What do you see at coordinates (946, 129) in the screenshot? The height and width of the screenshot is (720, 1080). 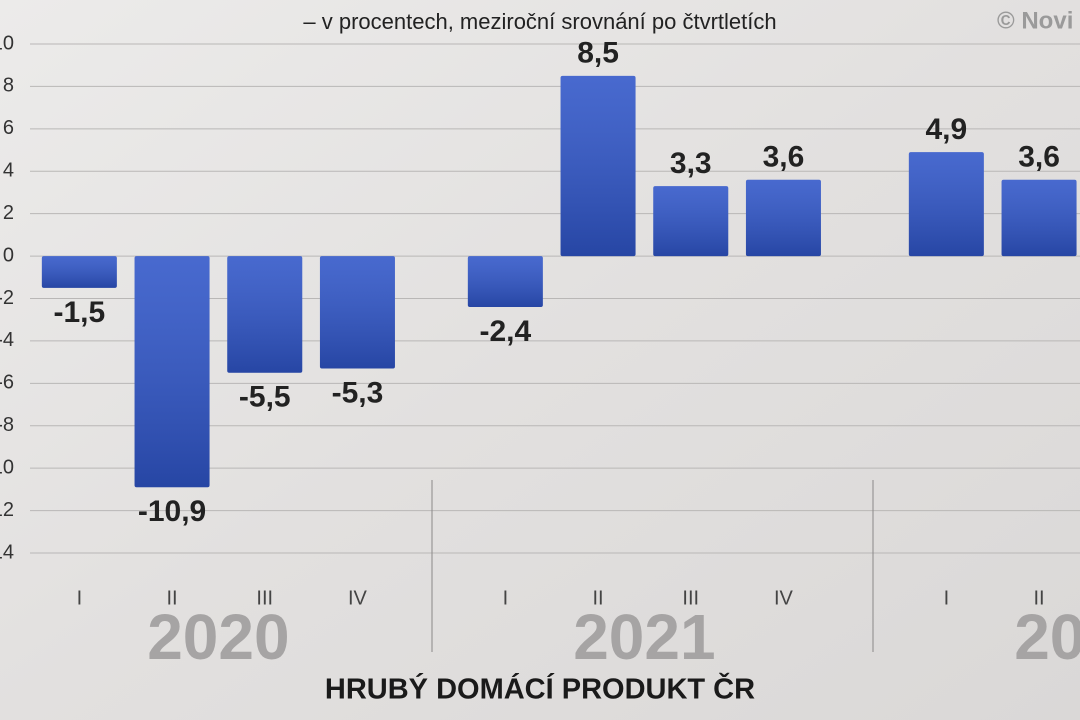 I see `value-label: 4,9` at bounding box center [946, 129].